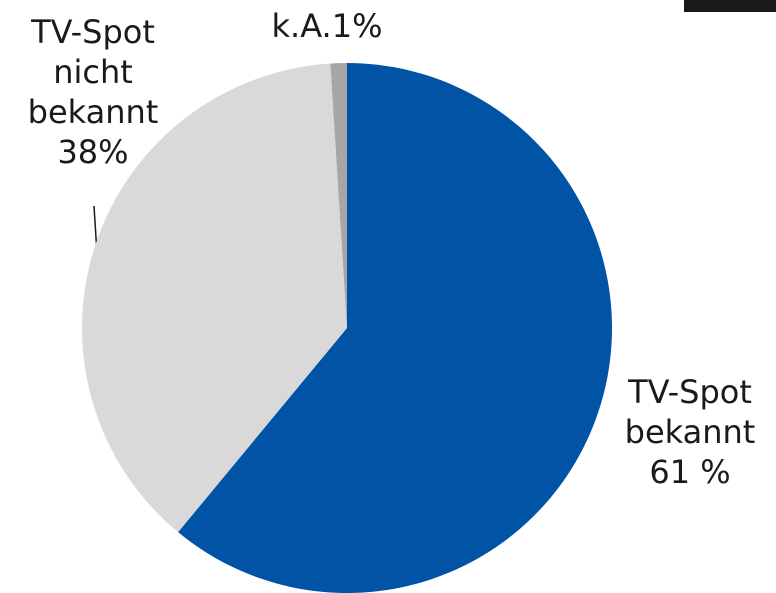  Describe the element at coordinates (690, 472) in the screenshot. I see `value-label: 61 %` at that location.